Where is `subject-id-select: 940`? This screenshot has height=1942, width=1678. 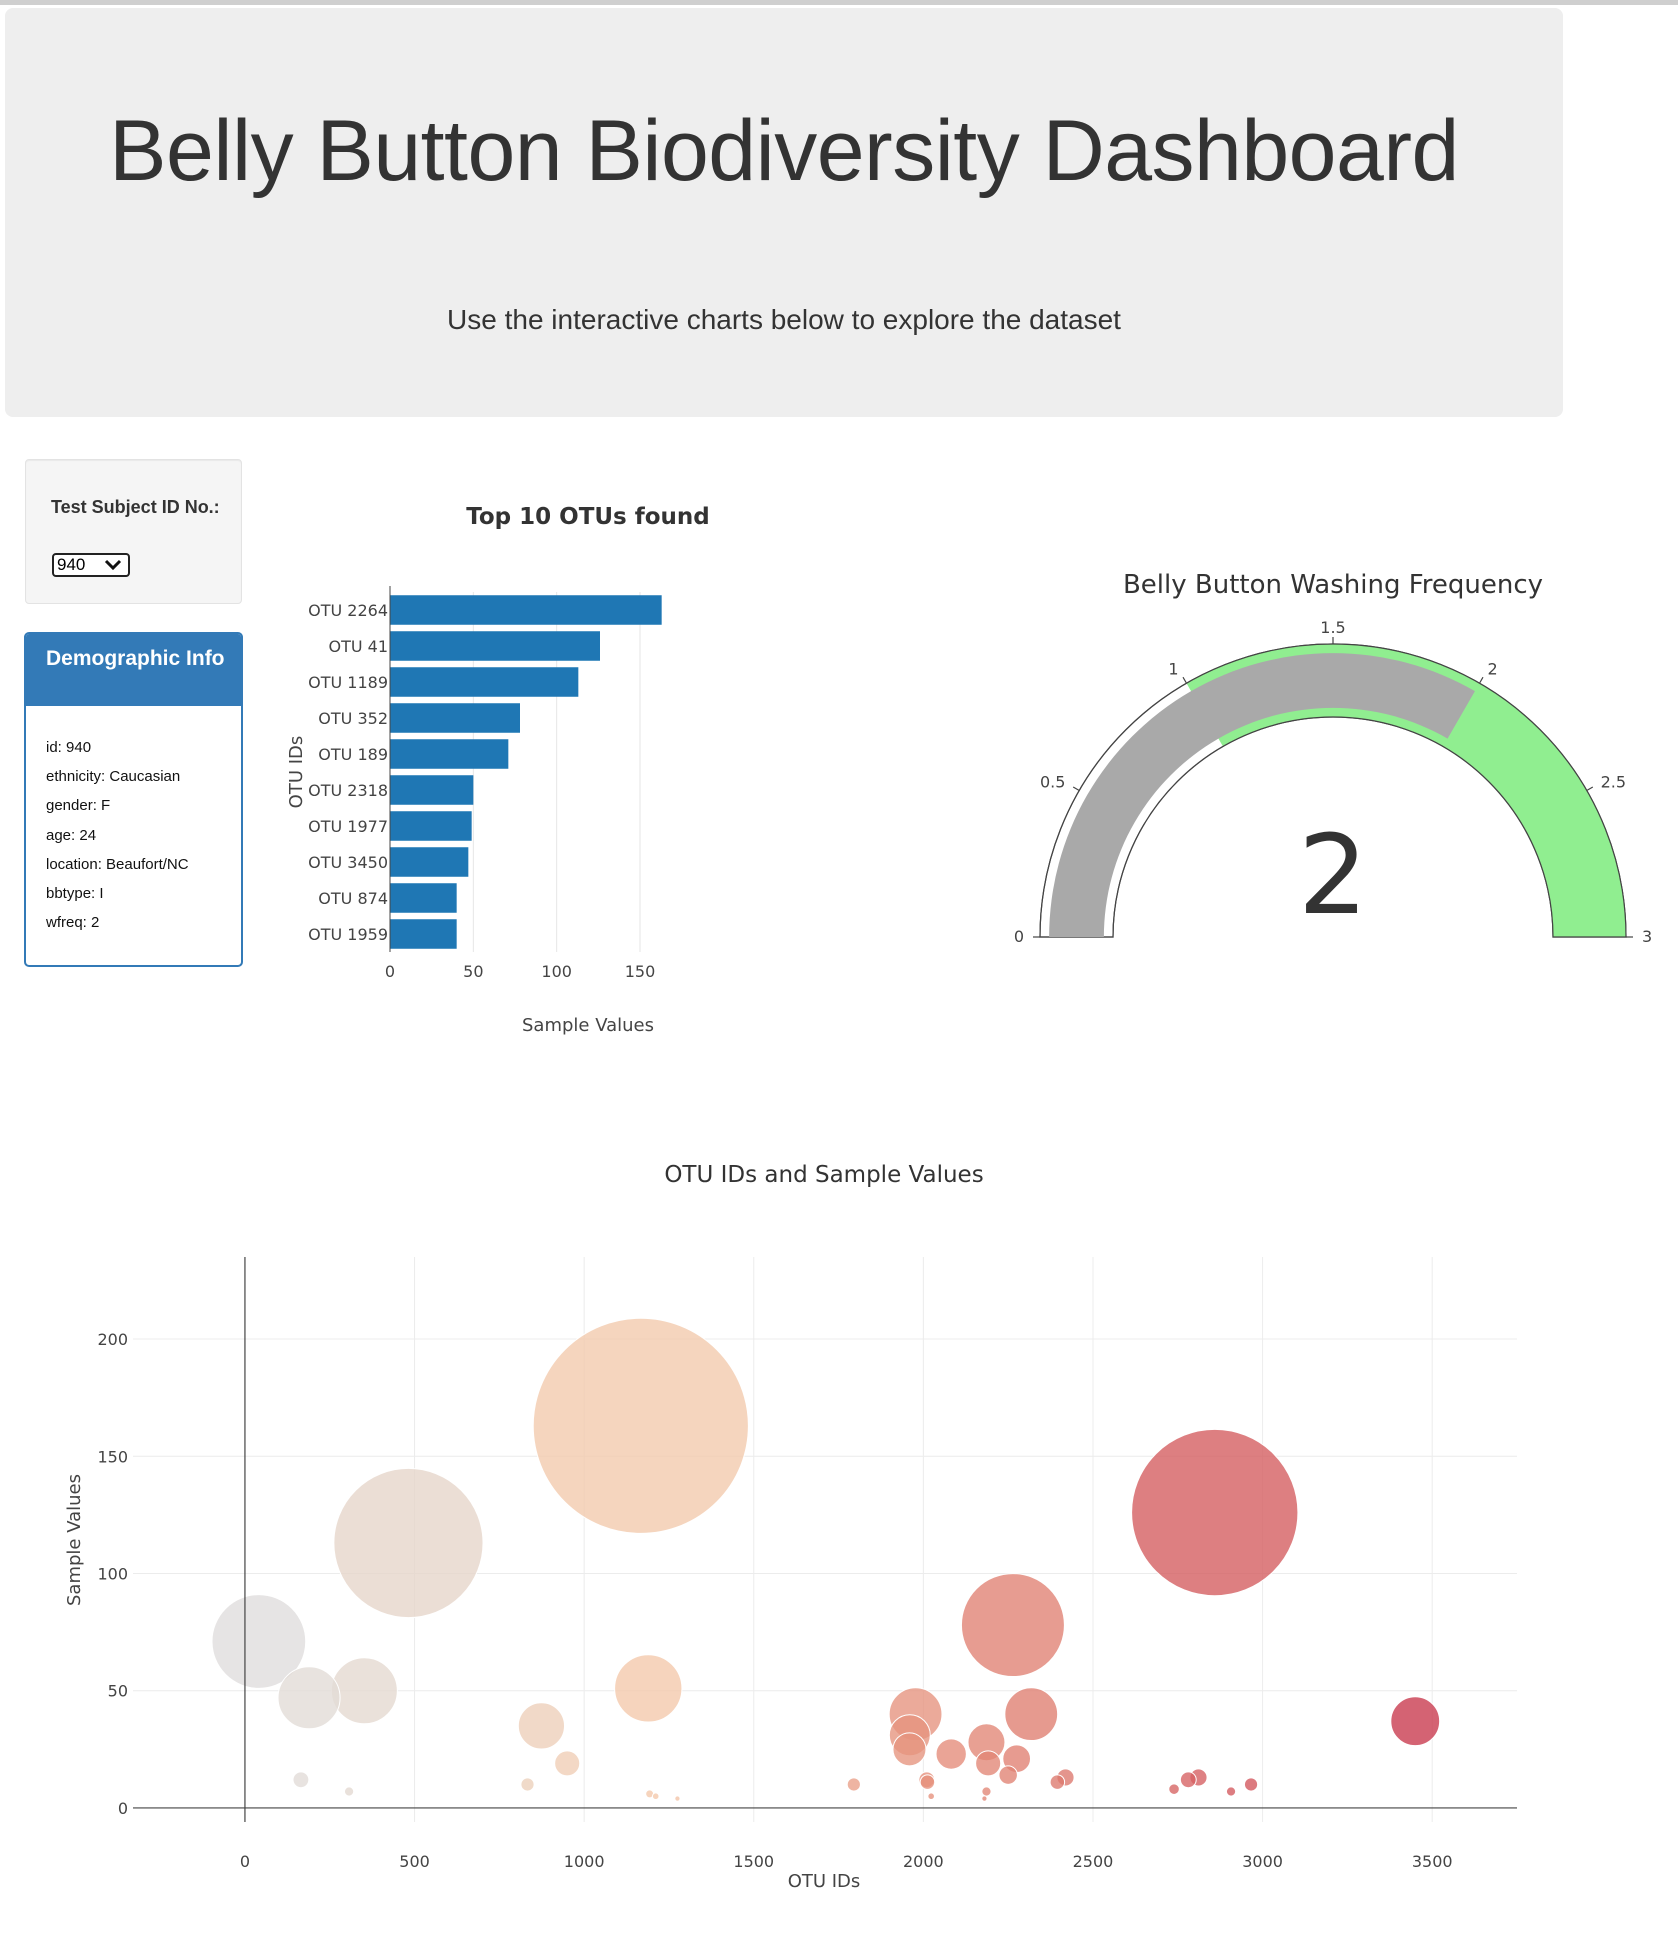 subject-id-select: 940 is located at coordinates (91, 565).